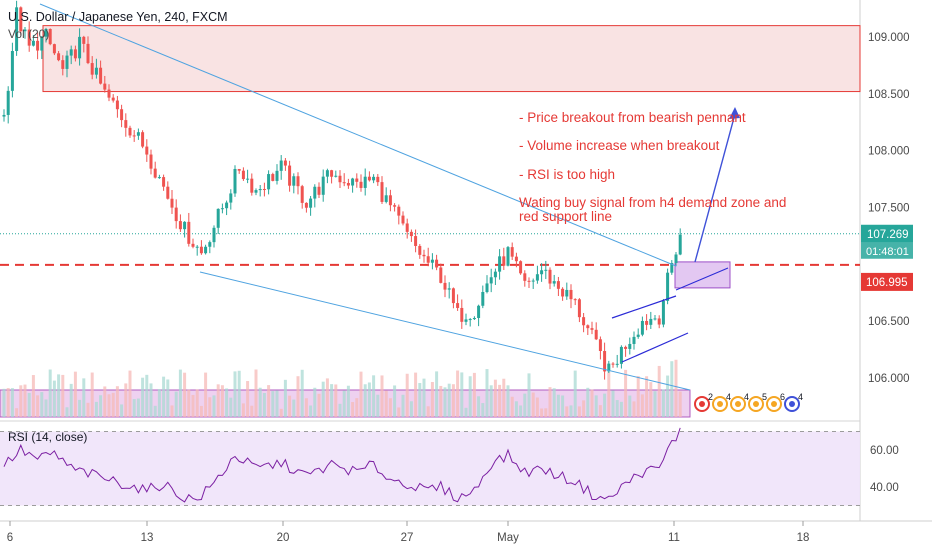 This screenshot has height=550, width=932. What do you see at coordinates (889, 38) in the screenshot?
I see `price-tick-label: 109.000` at bounding box center [889, 38].